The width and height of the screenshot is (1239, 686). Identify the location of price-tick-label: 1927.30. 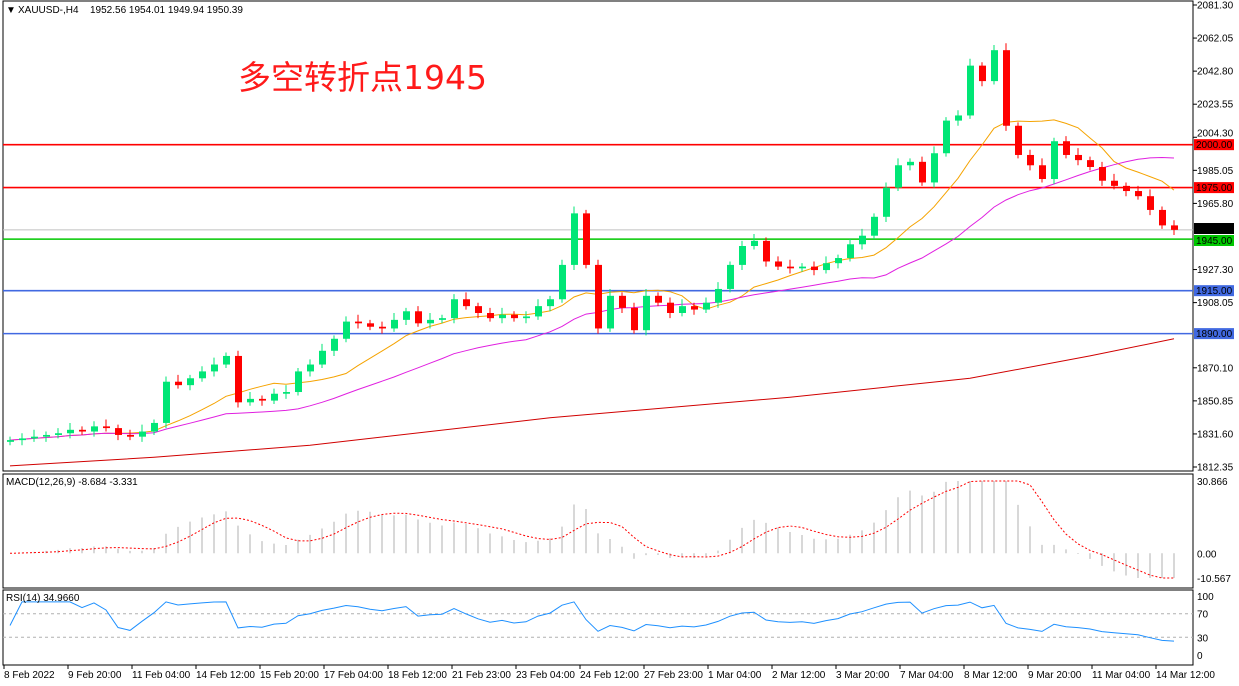
(1215, 270).